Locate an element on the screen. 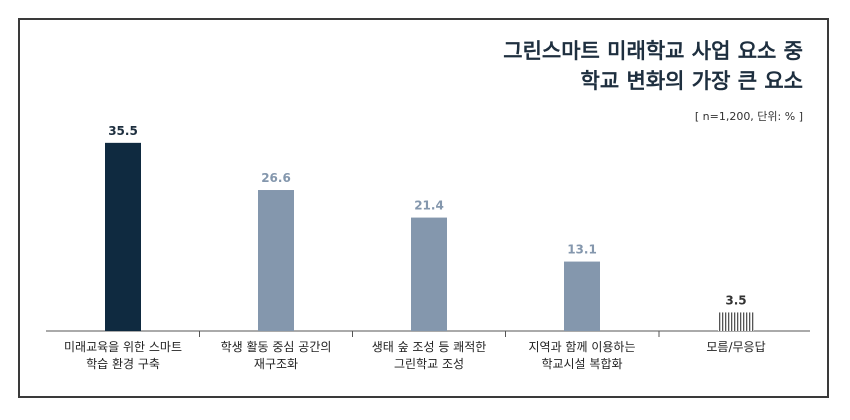  category-label-1-line-1: 미래교육을 위한 스마트 is located at coordinates (123, 347).